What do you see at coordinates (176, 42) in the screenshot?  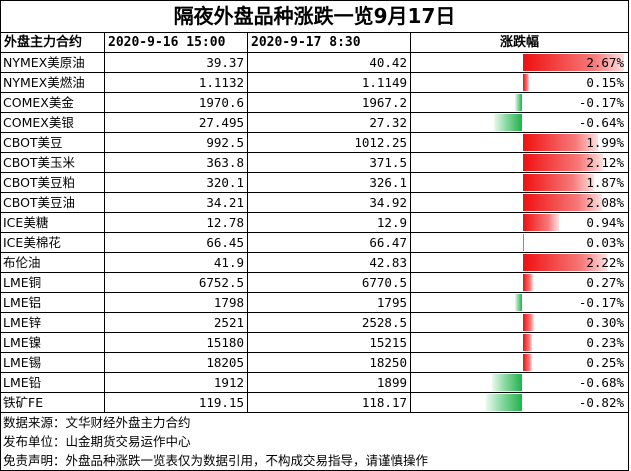 I see `header-prev-time: 2020-9-16 15:00` at bounding box center [176, 42].